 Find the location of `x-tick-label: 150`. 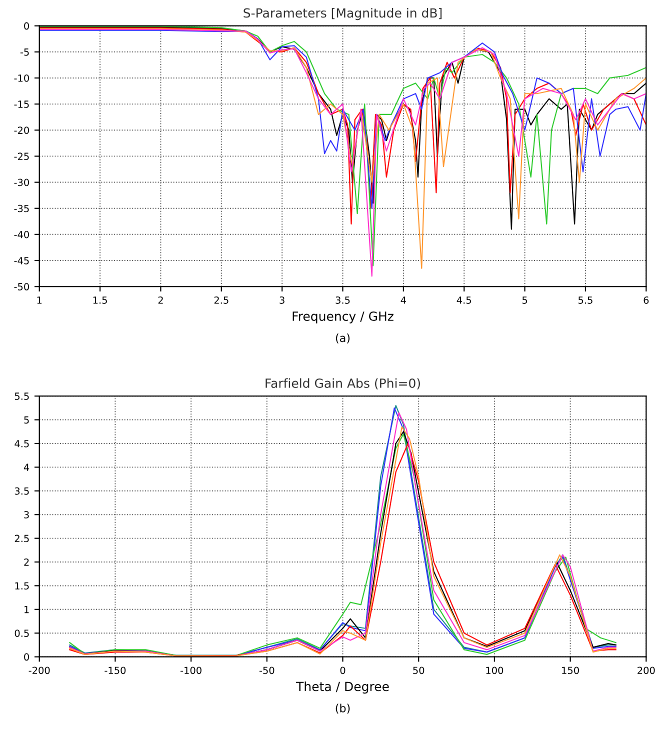

x-tick-label: 150 is located at coordinates (570, 670).